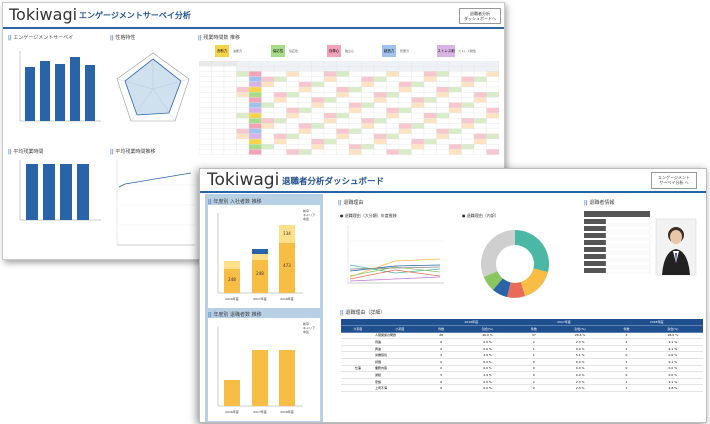 This screenshot has width=710, height=424. Describe the element at coordinates (626, 336) in the screenshot. I see `value-cell: 4` at that location.